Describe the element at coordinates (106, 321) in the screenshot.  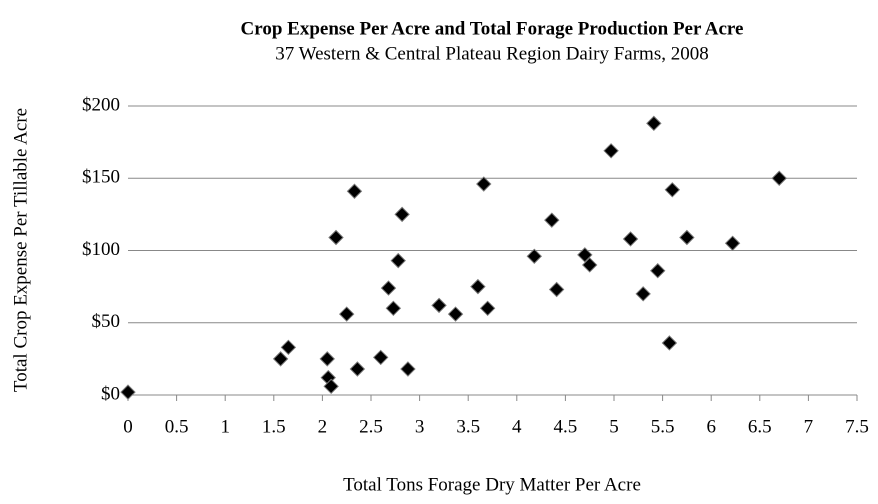
I see `y-tick-label: $50` at that location.